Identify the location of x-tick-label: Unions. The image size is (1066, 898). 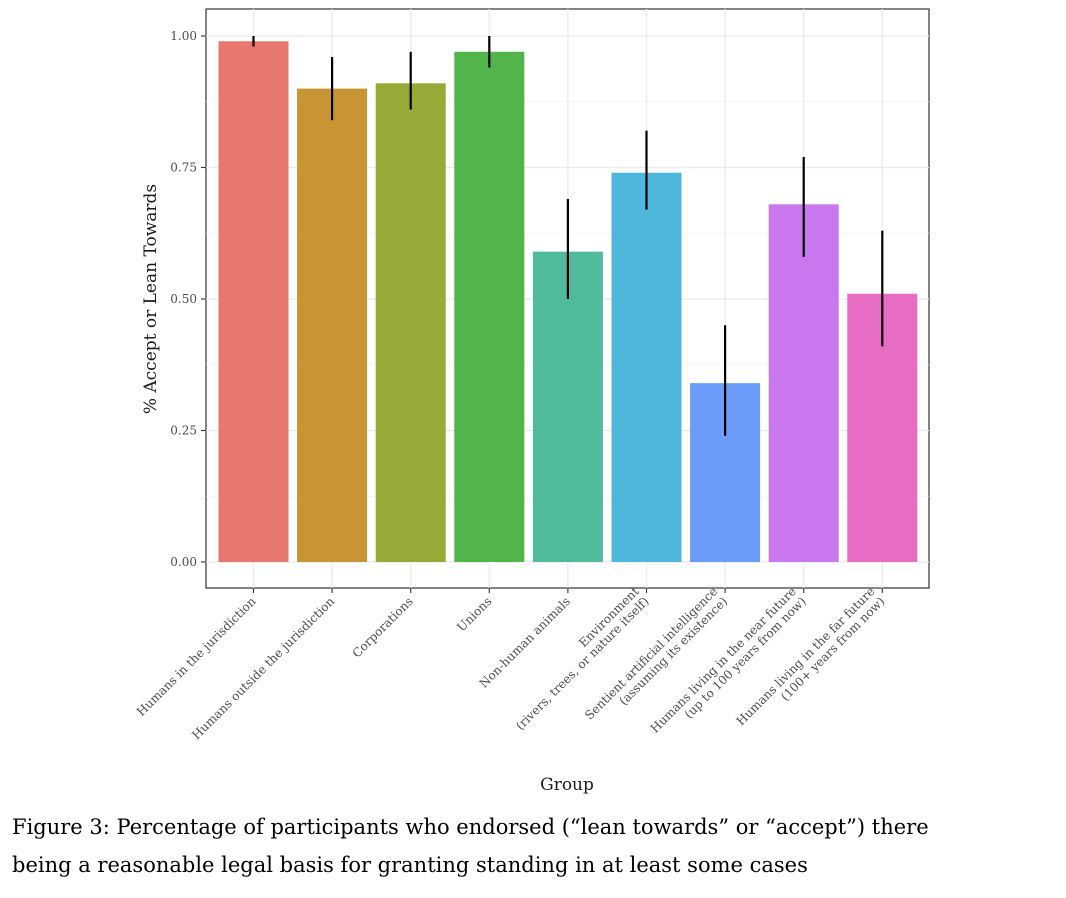
(474, 614).